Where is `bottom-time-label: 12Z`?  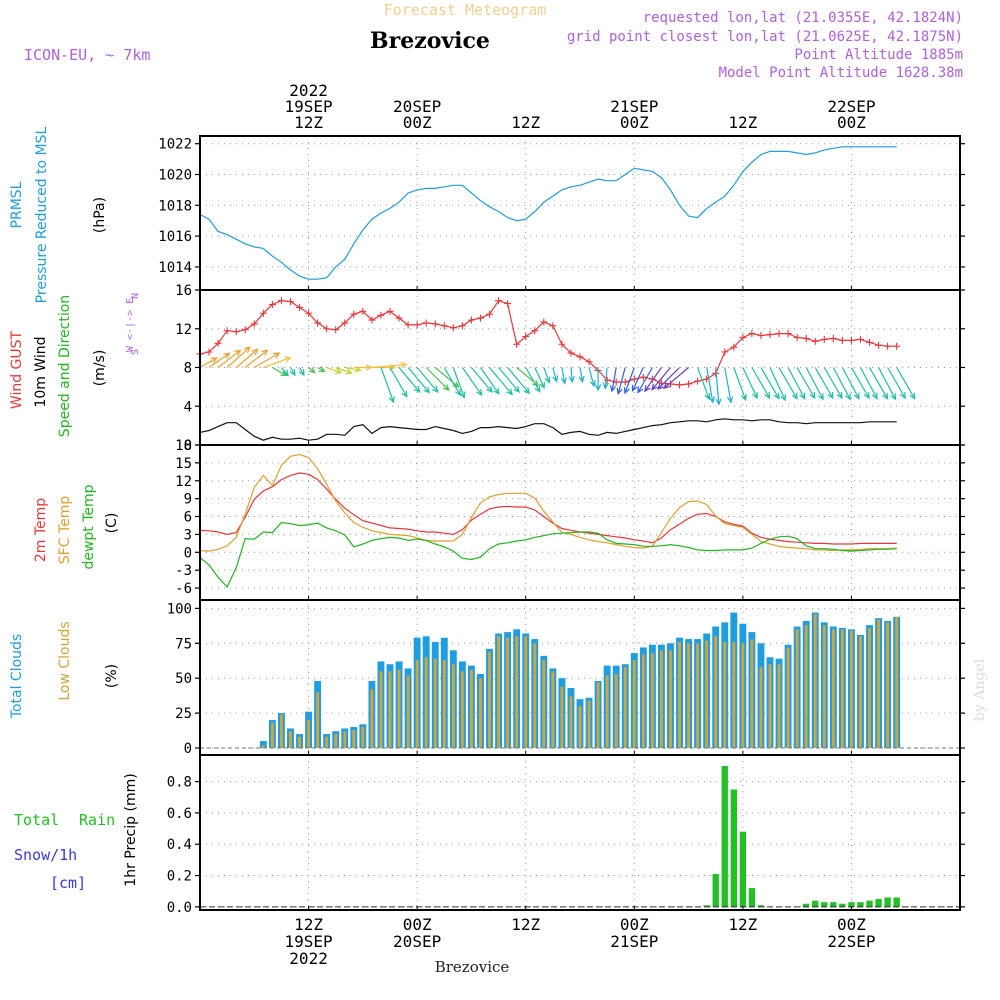 bottom-time-label: 12Z is located at coordinates (308, 924).